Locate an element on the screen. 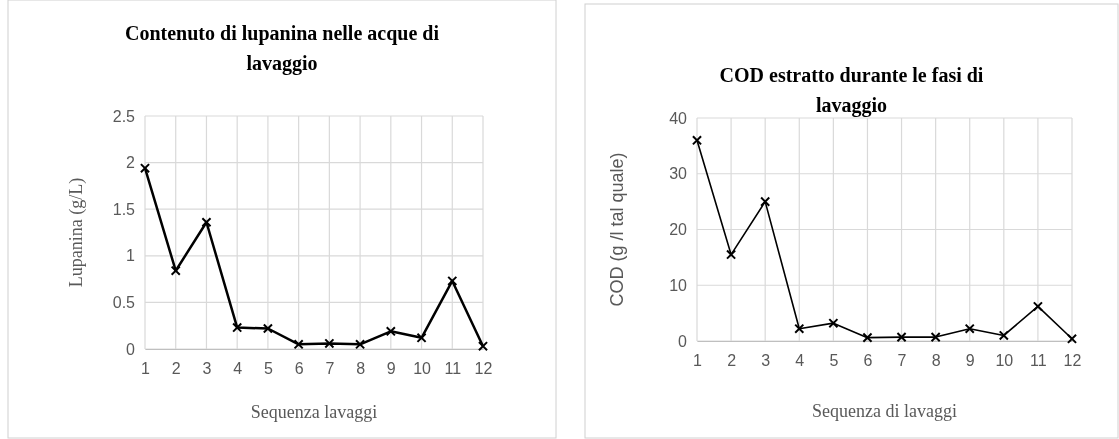 The height and width of the screenshot is (439, 1119). y-axis-title: COD (g /l tal quale) is located at coordinates (617, 229).